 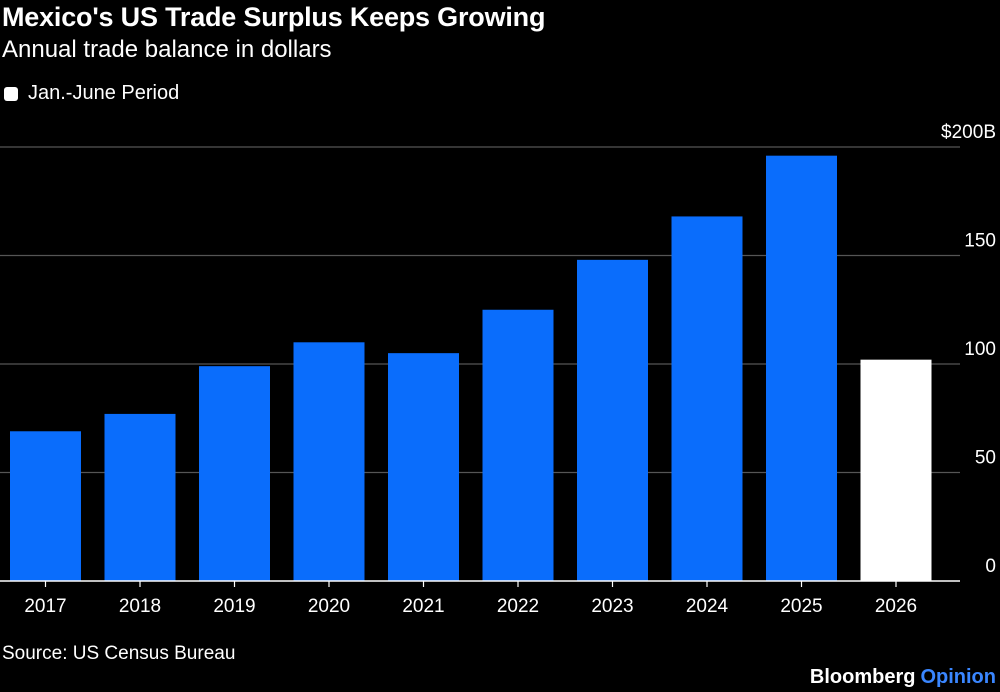 What do you see at coordinates (896, 606) in the screenshot?
I see `x-tick-label: 2026` at bounding box center [896, 606].